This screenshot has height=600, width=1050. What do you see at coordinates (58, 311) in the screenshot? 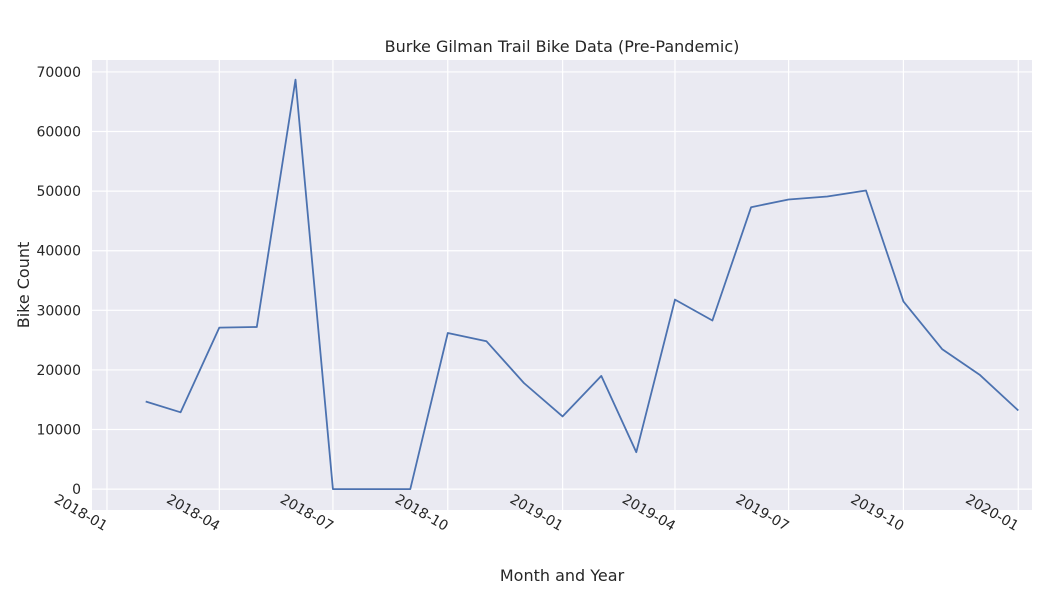
I see `y-tick-label: 30000` at bounding box center [58, 311].